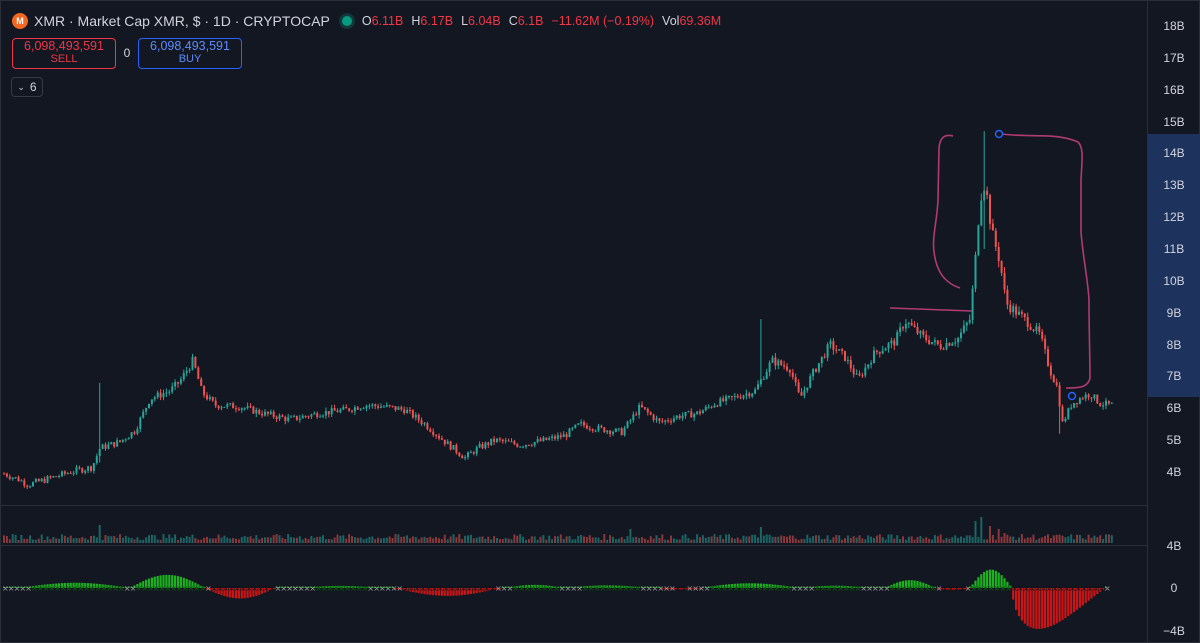 The image size is (1200, 643). What do you see at coordinates (573, 545) in the screenshot?
I see `pane-separator-oscillator` at bounding box center [573, 545].